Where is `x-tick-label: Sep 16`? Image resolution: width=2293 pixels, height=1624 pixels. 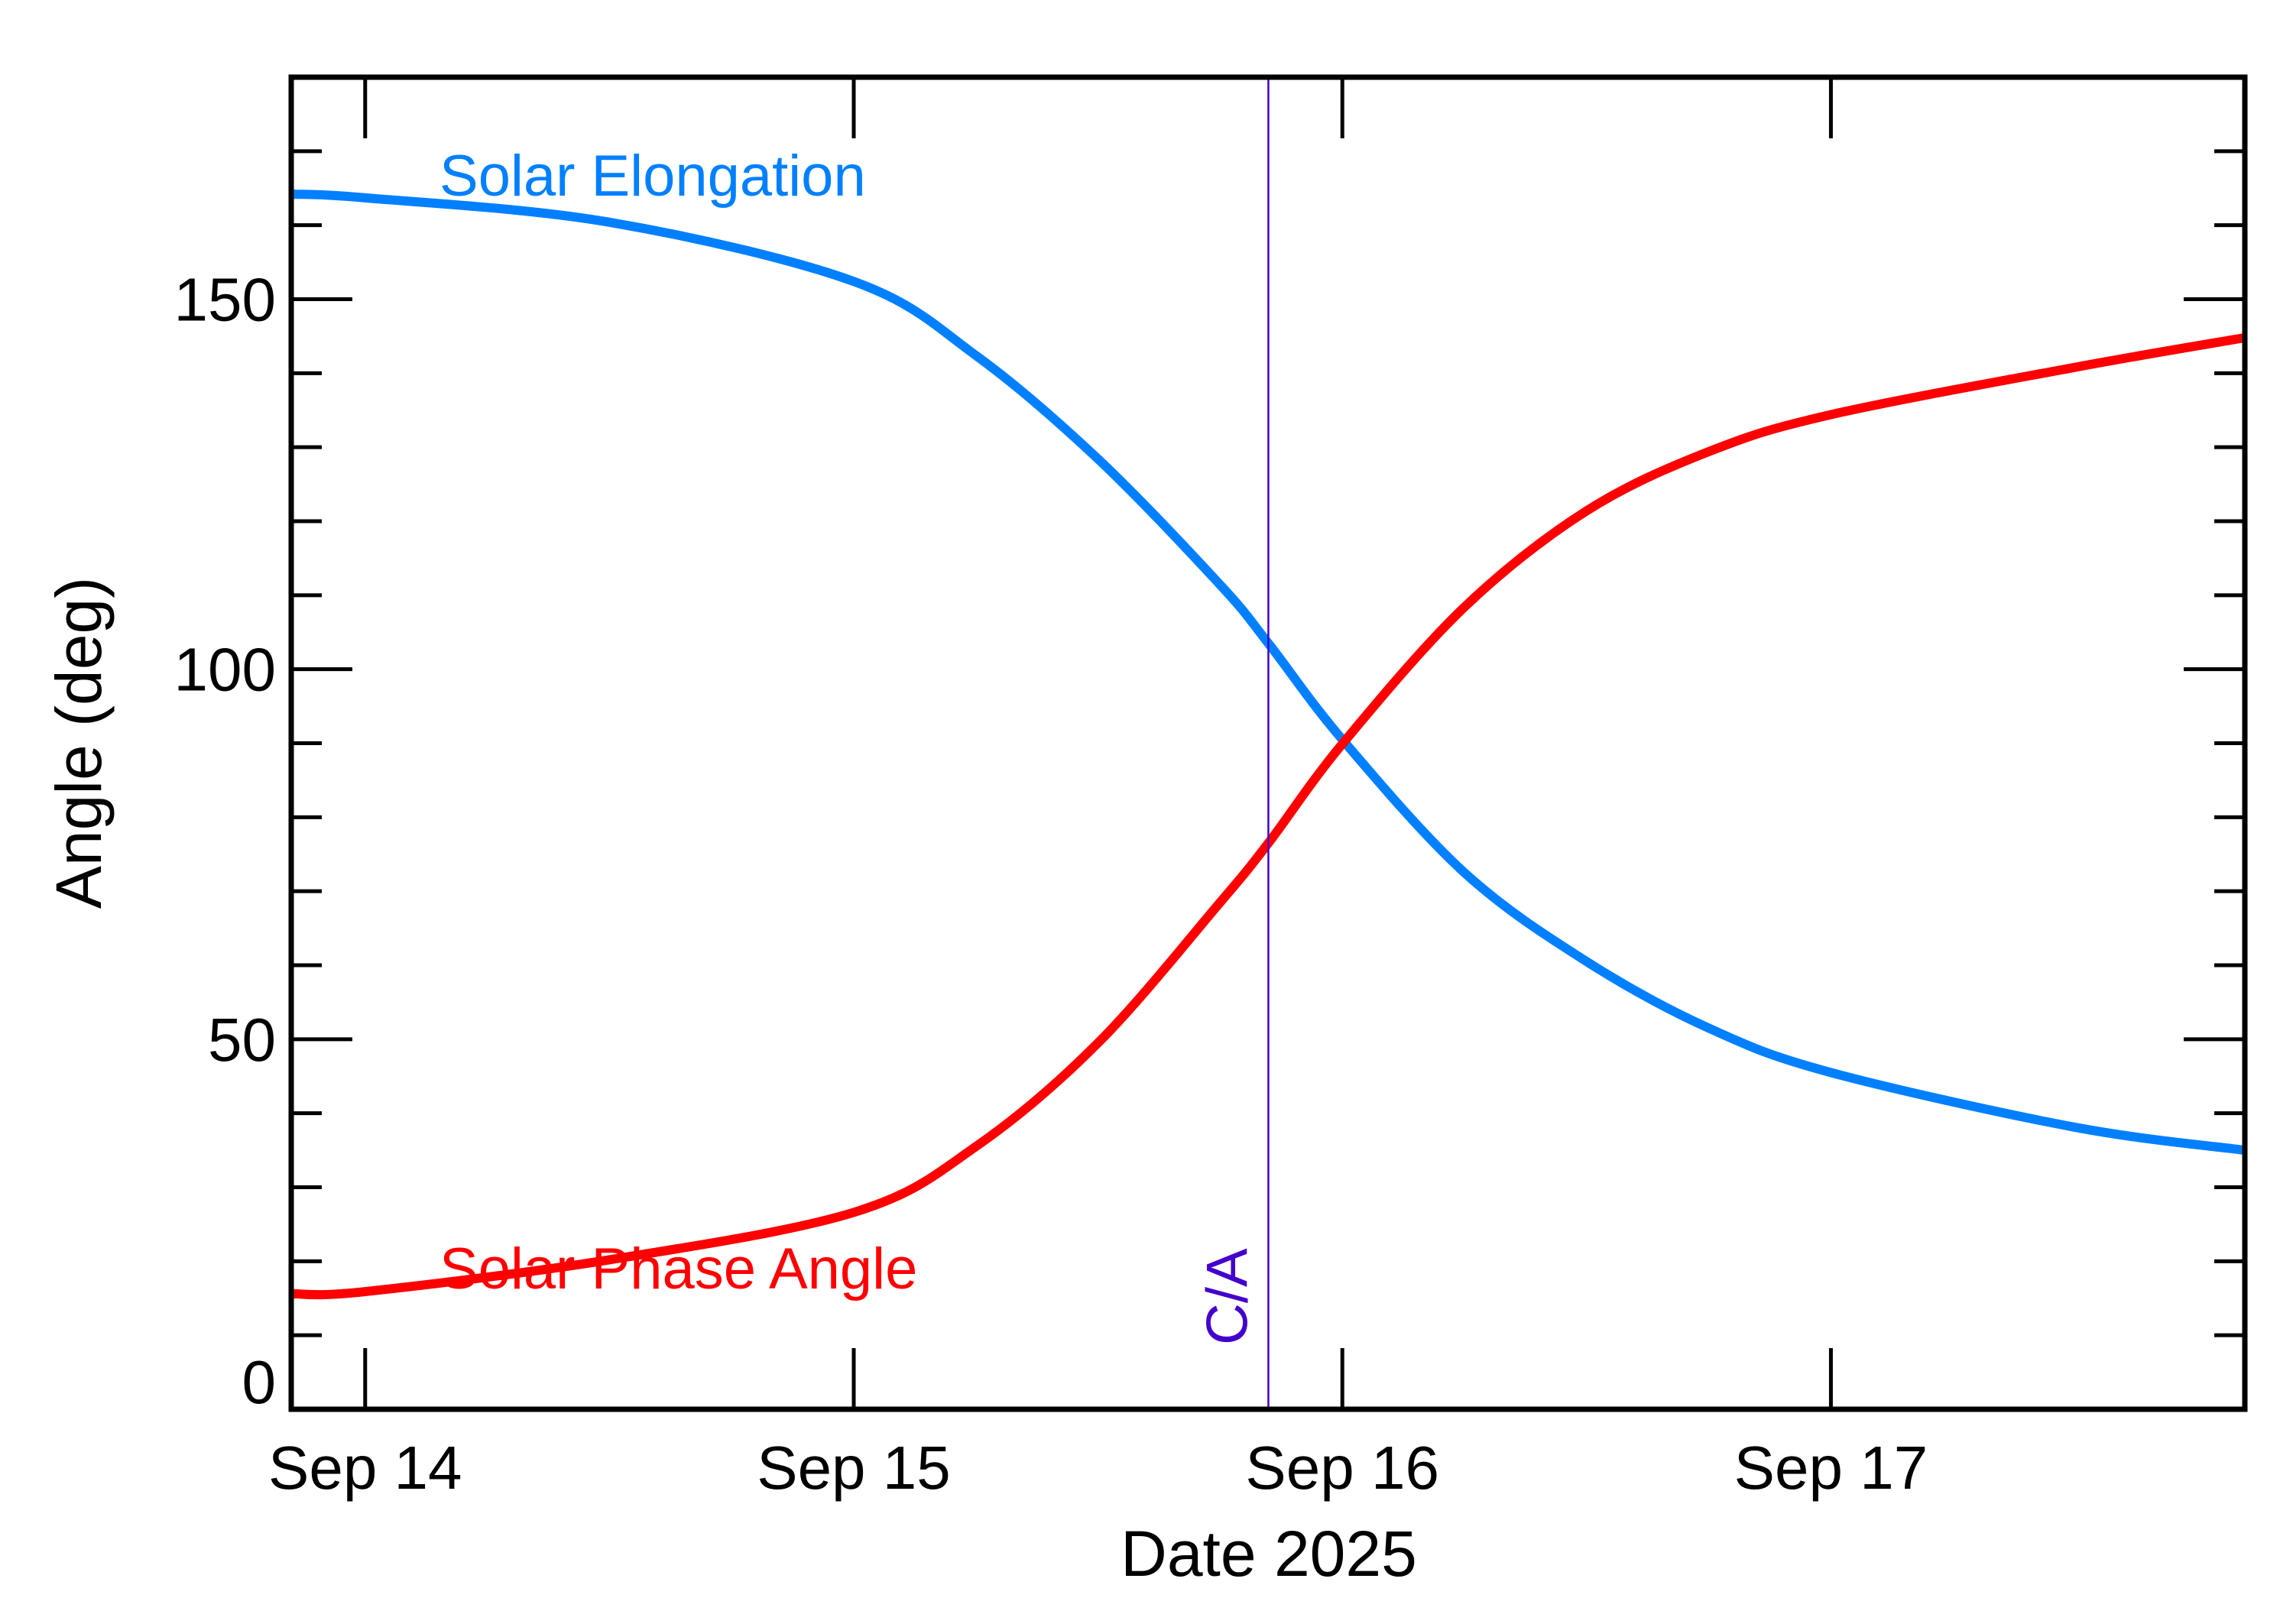 x-tick-label: Sep 16 is located at coordinates (1342, 1468).